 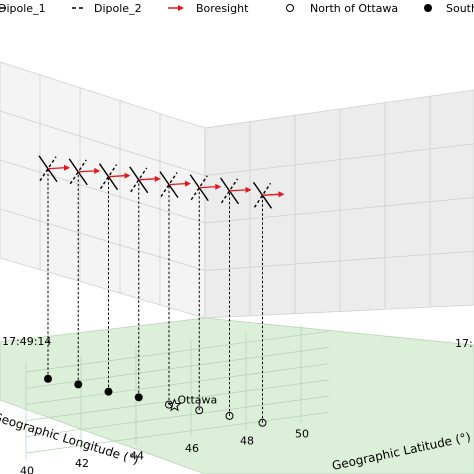 What do you see at coordinates (192, 448) in the screenshot?
I see `y-tick-label: 46` at bounding box center [192, 448].